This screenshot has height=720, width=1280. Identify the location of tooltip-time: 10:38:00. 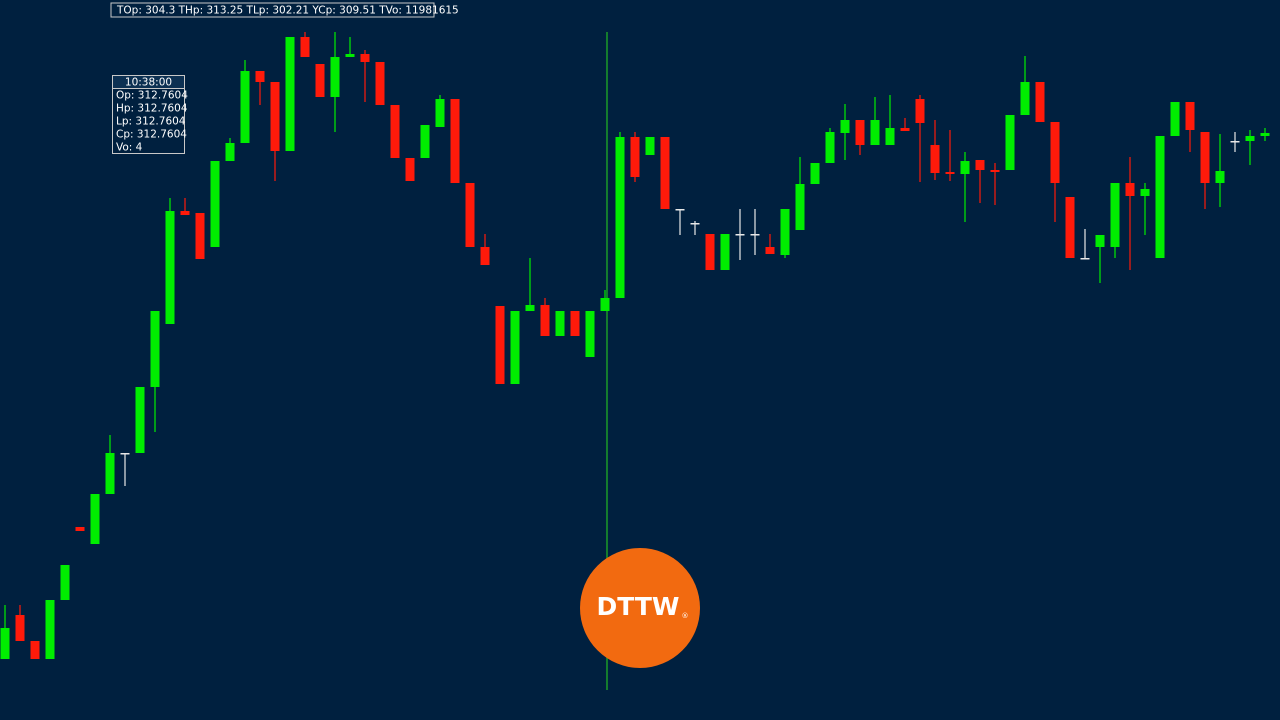
(148, 83).